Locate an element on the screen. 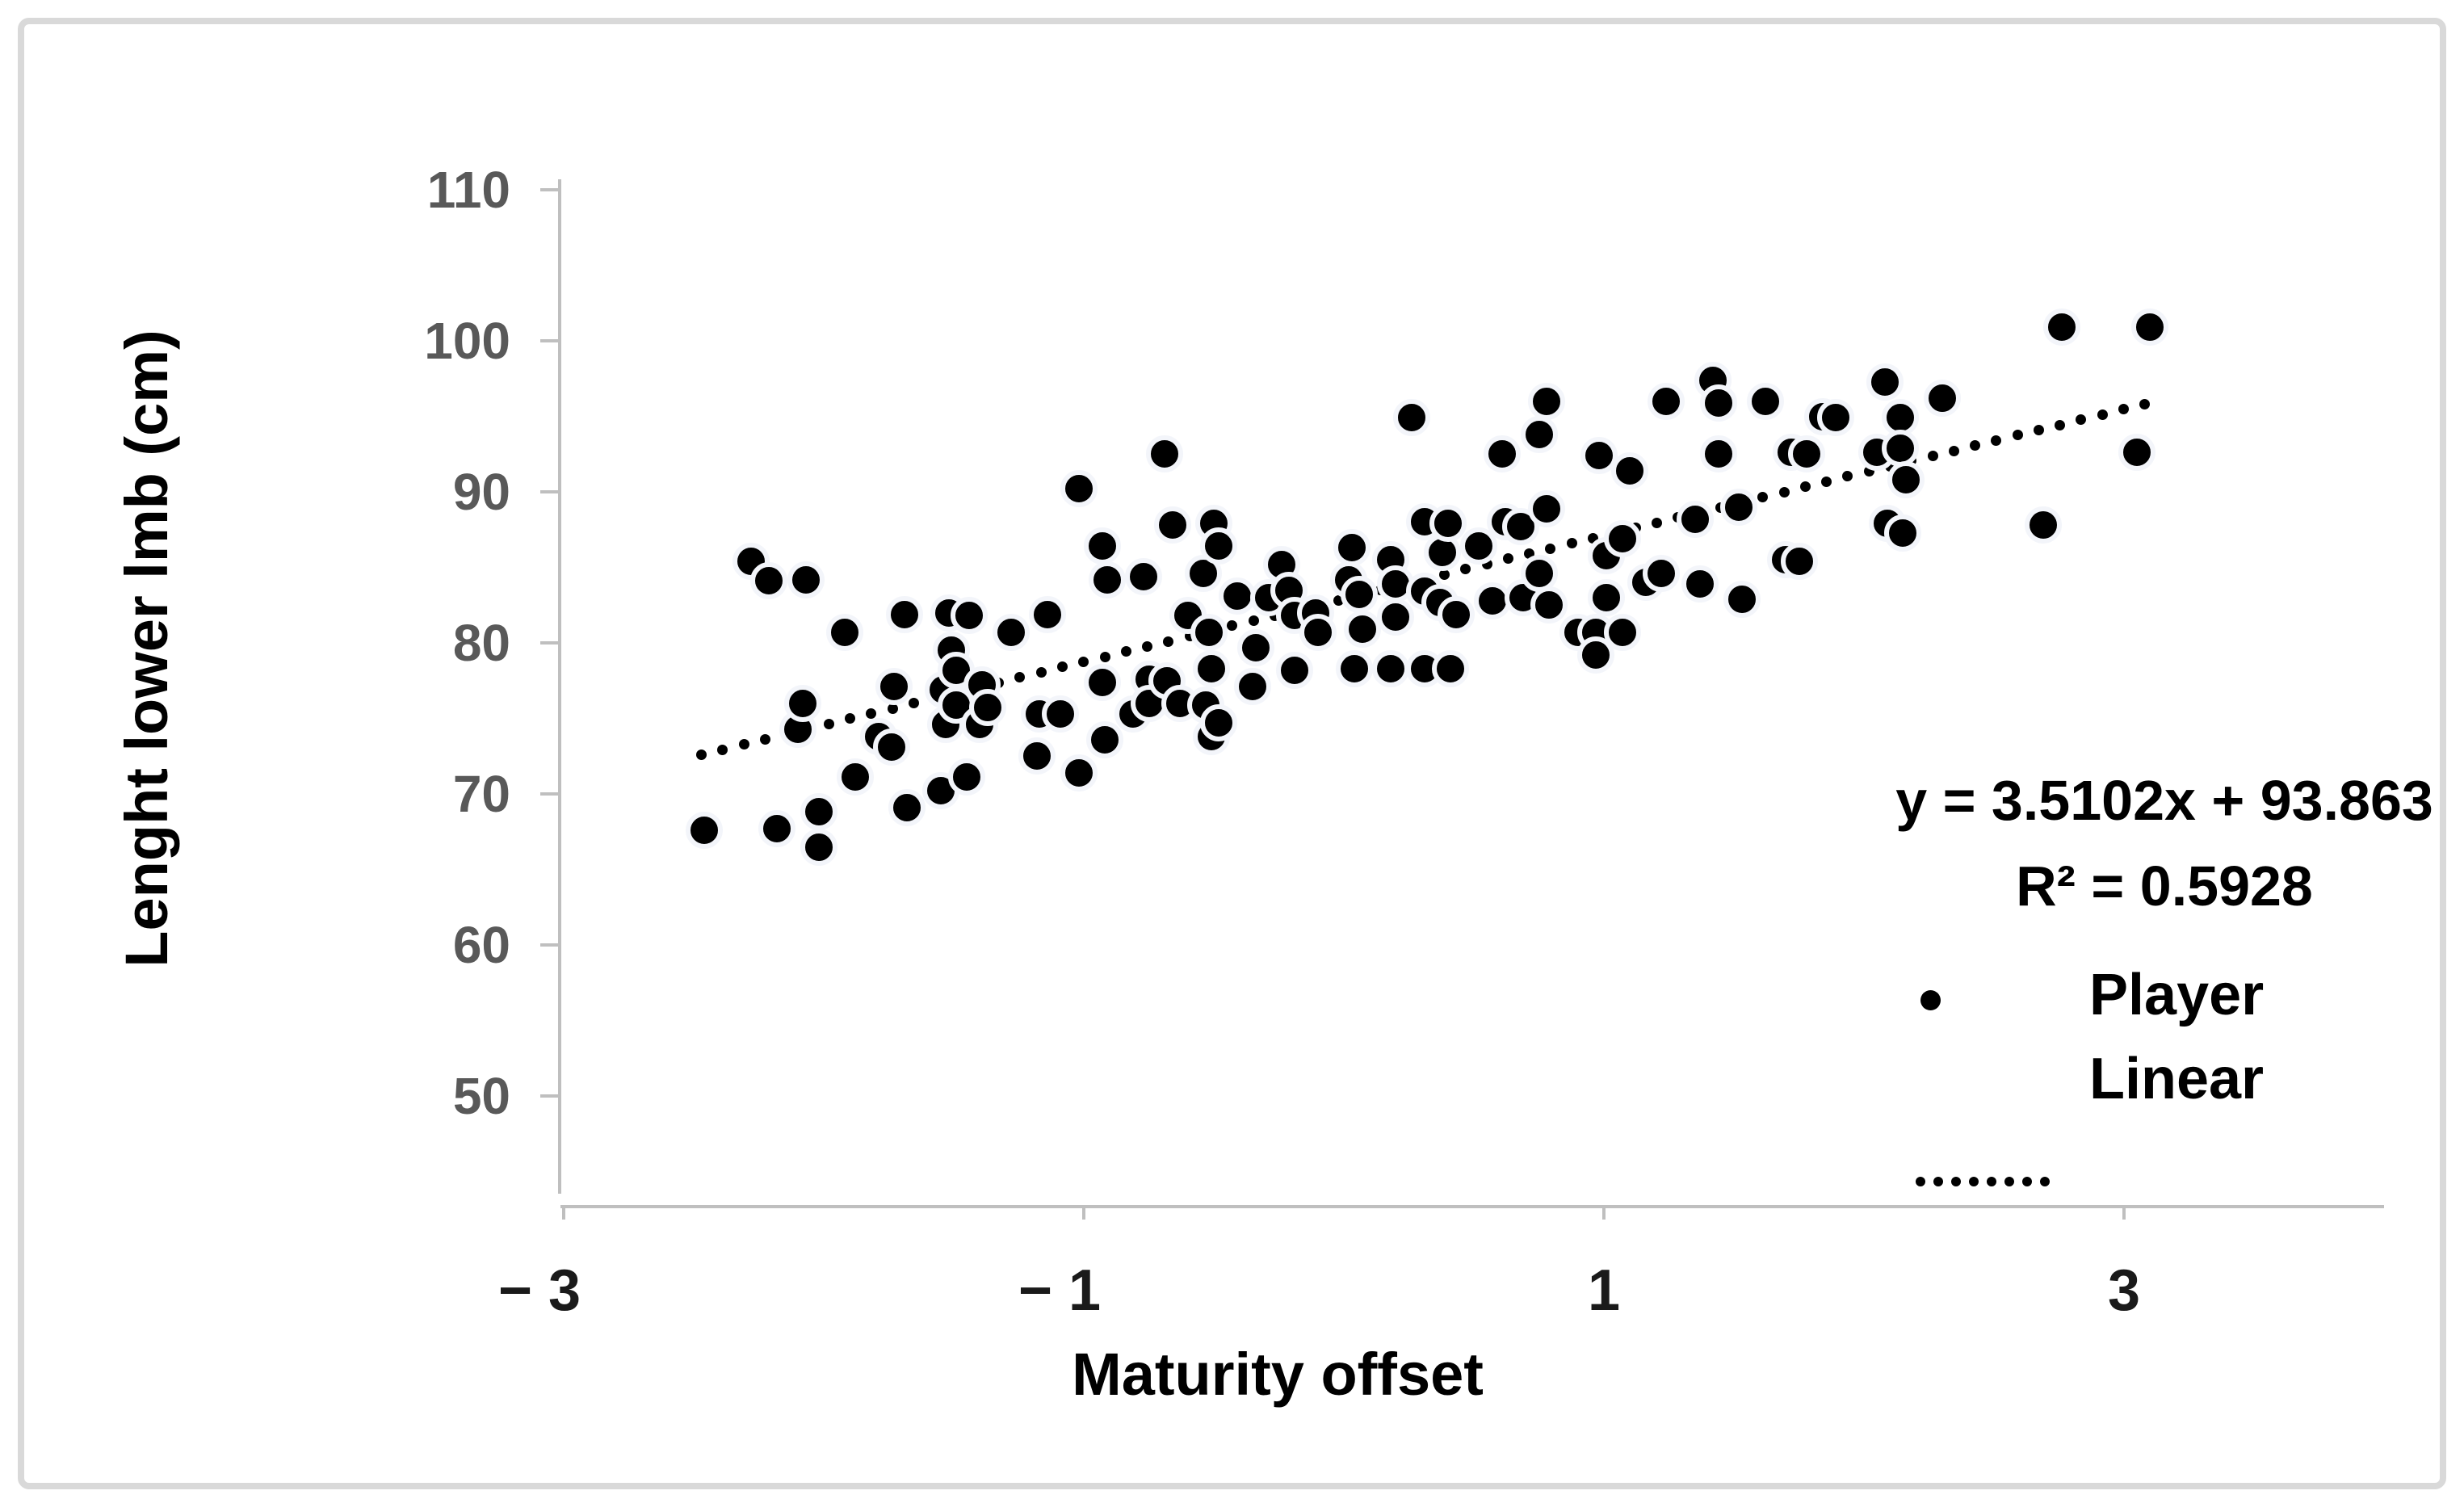 The image size is (2464, 1499). legend: Player Linear is located at coordinates (2132, 1070).